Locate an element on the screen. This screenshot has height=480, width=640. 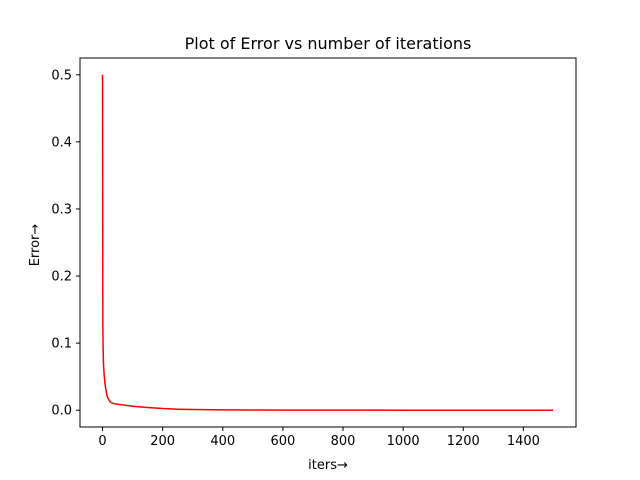
y-axis-label: Error→ is located at coordinates (35, 245).